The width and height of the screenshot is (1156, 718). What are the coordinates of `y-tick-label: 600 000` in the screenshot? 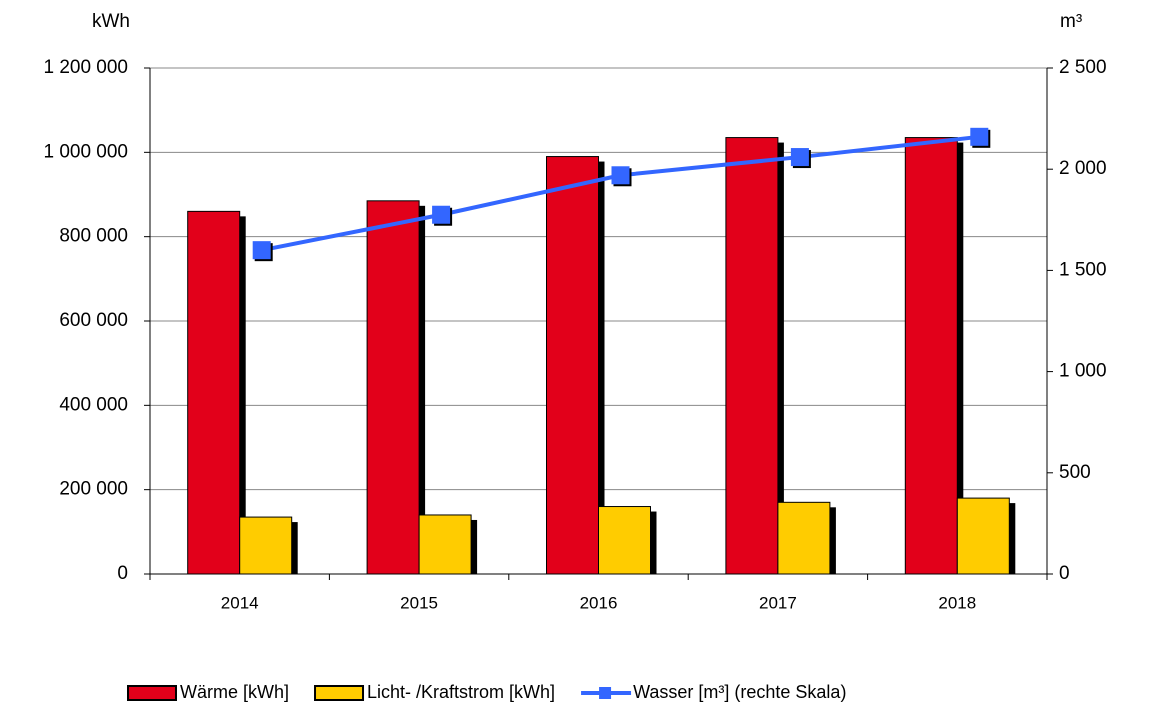 It's located at (93, 320).